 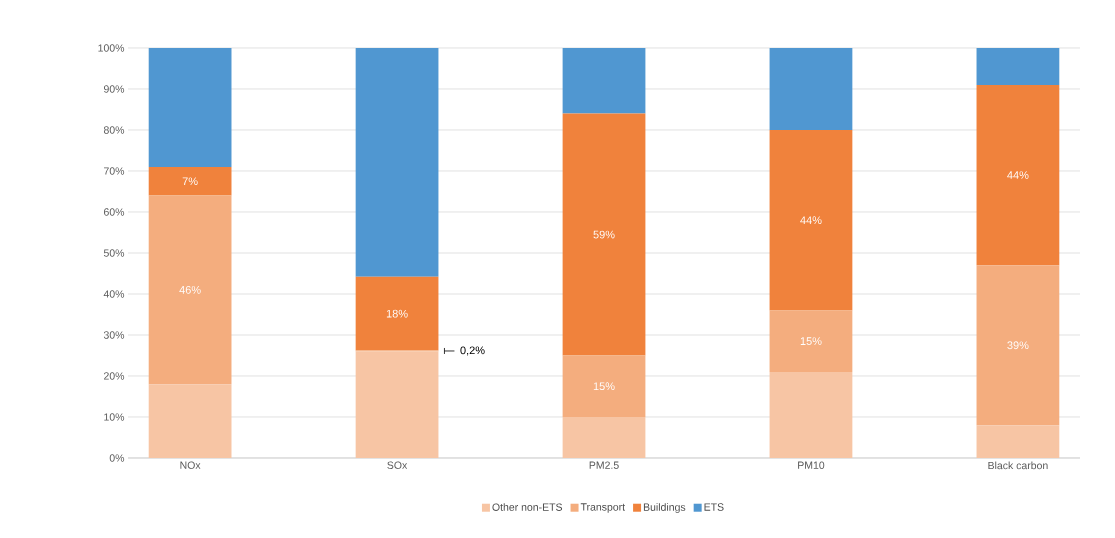 What do you see at coordinates (664, 508) in the screenshot?
I see `legend-label: Buildings` at bounding box center [664, 508].